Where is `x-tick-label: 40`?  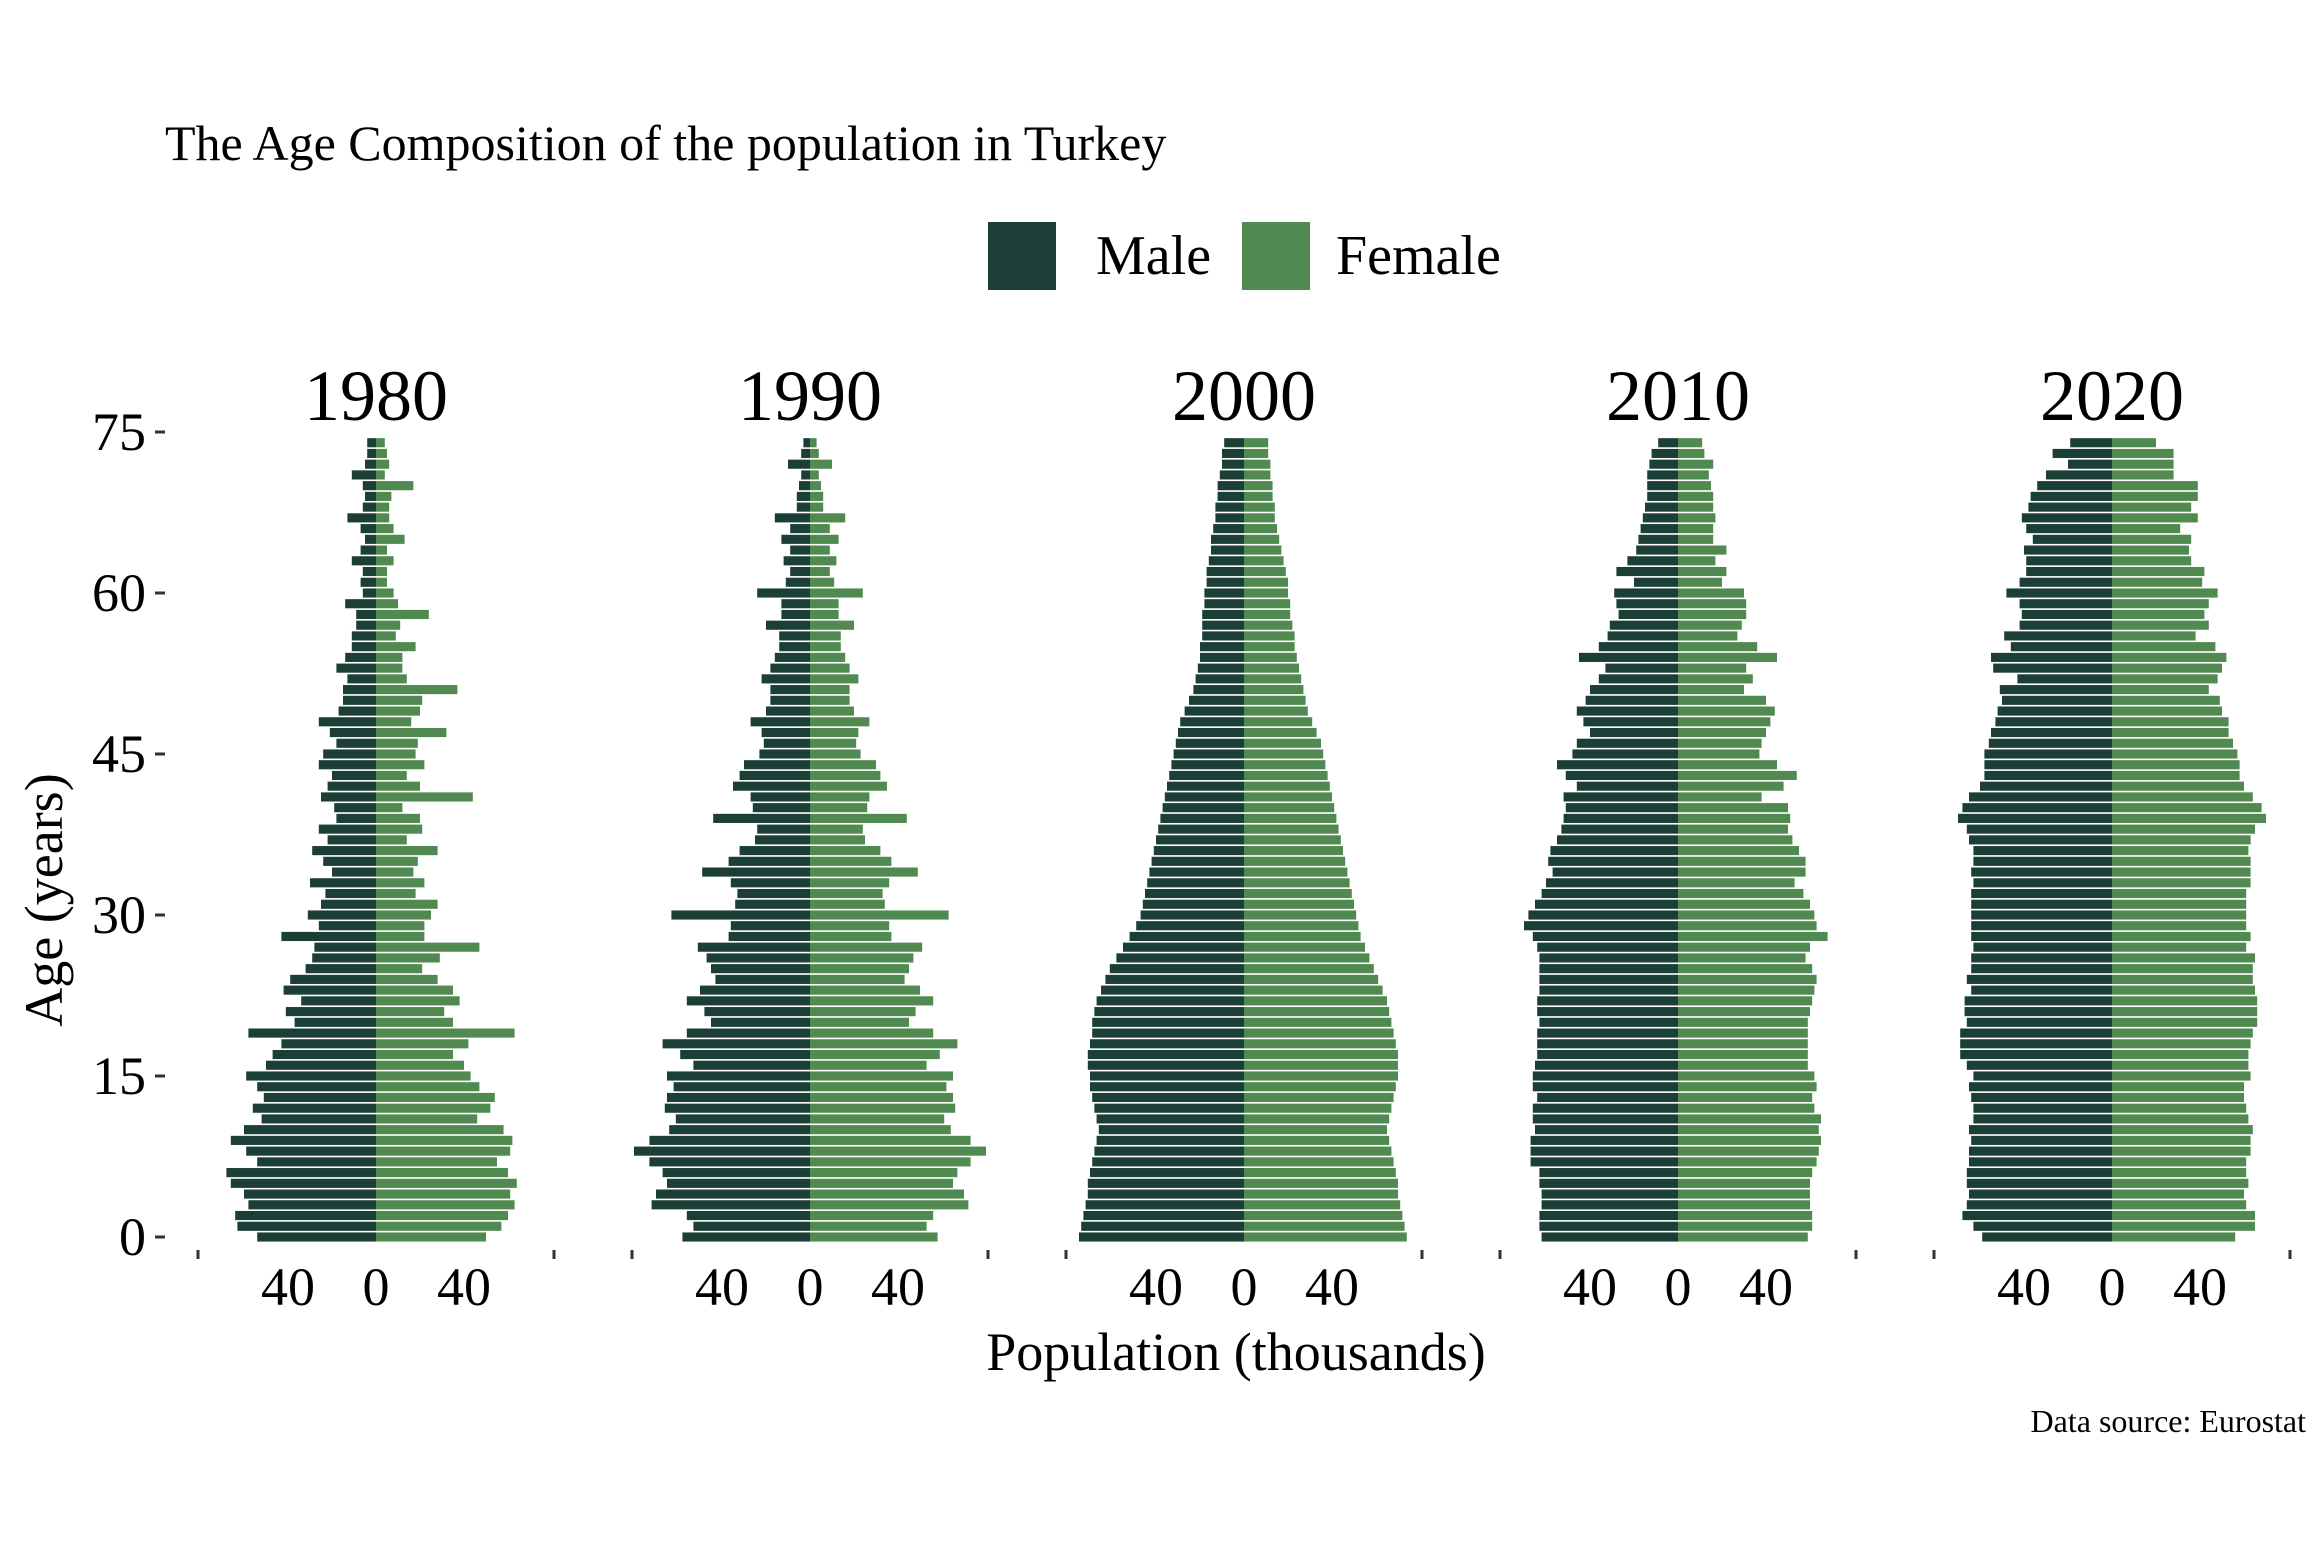
x-tick-label: 40 is located at coordinates (1590, 1287).